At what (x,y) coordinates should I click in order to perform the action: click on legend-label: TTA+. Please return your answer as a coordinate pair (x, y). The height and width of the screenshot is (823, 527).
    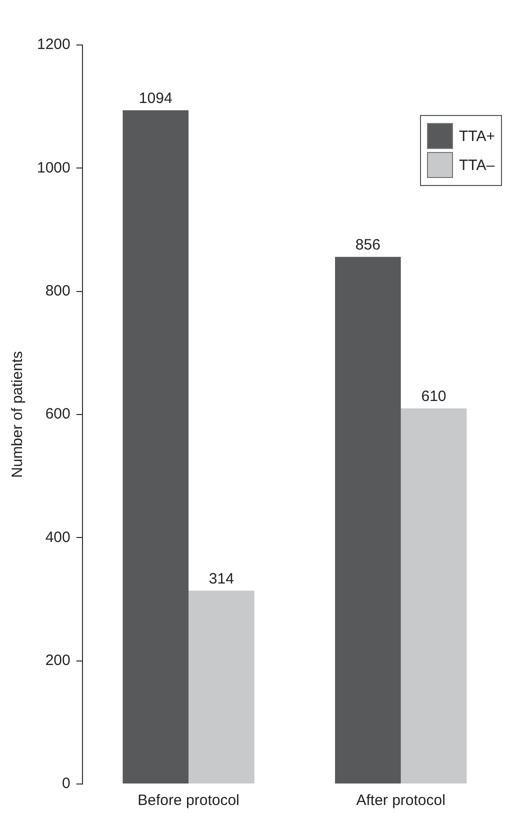
    Looking at the image, I should click on (477, 136).